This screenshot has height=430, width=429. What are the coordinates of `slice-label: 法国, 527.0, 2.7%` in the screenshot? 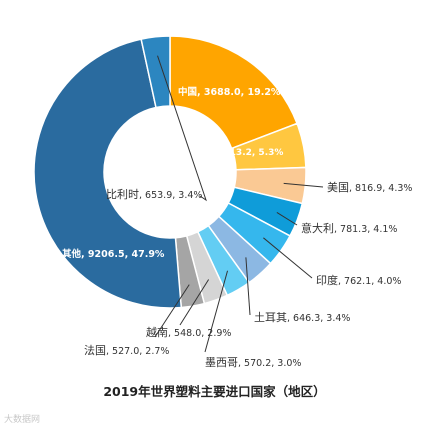 It's located at (126, 350).